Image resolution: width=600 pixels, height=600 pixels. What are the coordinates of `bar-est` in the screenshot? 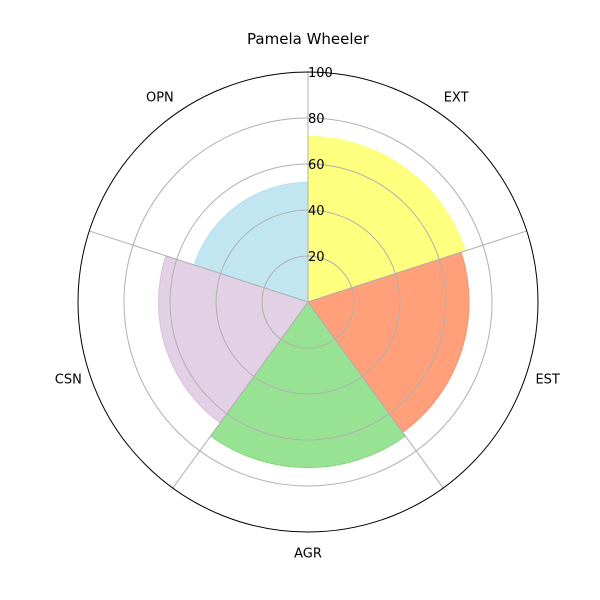 It's located at (388, 342).